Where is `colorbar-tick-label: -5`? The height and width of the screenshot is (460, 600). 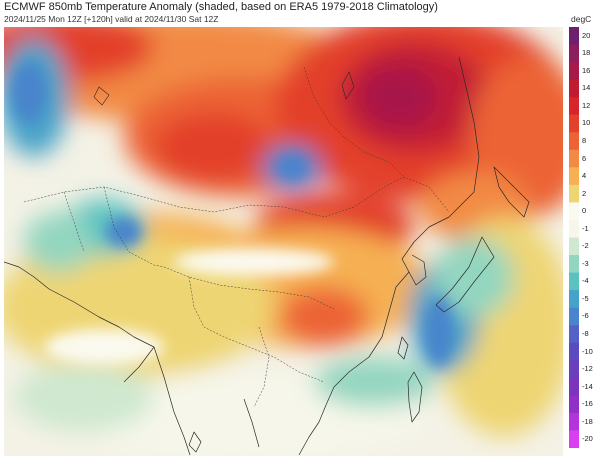 colorbar-tick-label: -5 is located at coordinates (585, 298).